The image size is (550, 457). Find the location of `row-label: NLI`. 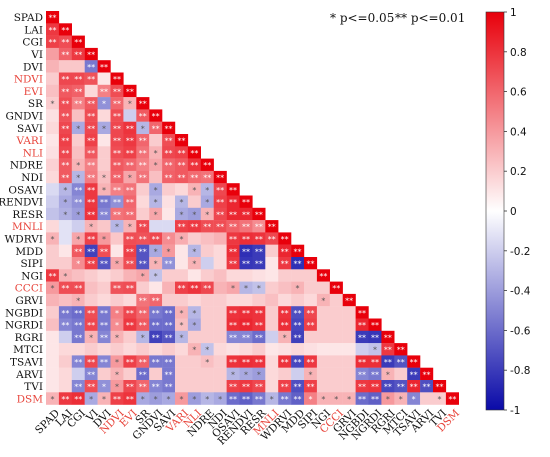

row-label: NLI is located at coordinates (33, 153).